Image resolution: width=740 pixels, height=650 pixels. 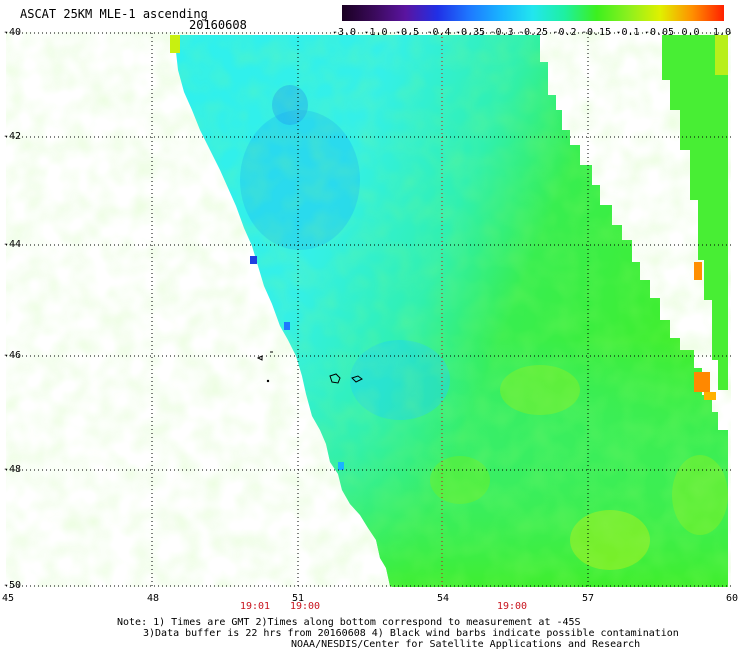 I want to click on lat-label: -44, so click(x=12, y=244).